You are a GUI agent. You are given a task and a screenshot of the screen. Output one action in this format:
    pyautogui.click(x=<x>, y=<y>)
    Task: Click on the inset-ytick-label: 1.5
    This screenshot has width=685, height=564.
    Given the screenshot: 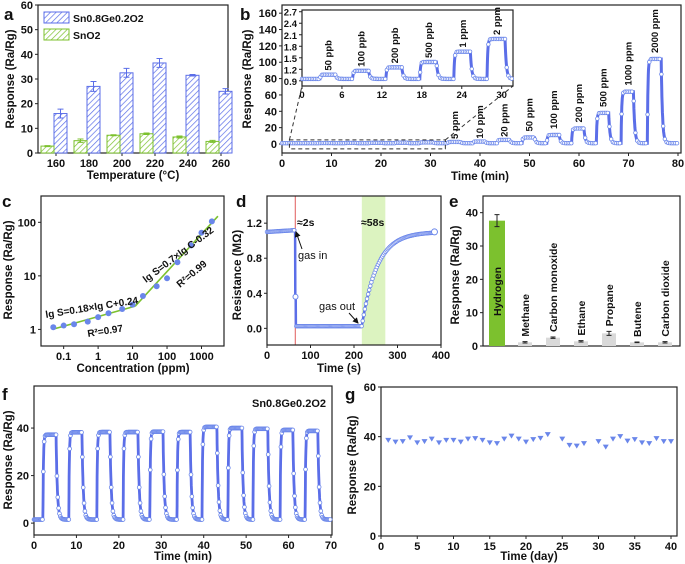 What is the action you would take?
    pyautogui.click(x=291, y=59)
    